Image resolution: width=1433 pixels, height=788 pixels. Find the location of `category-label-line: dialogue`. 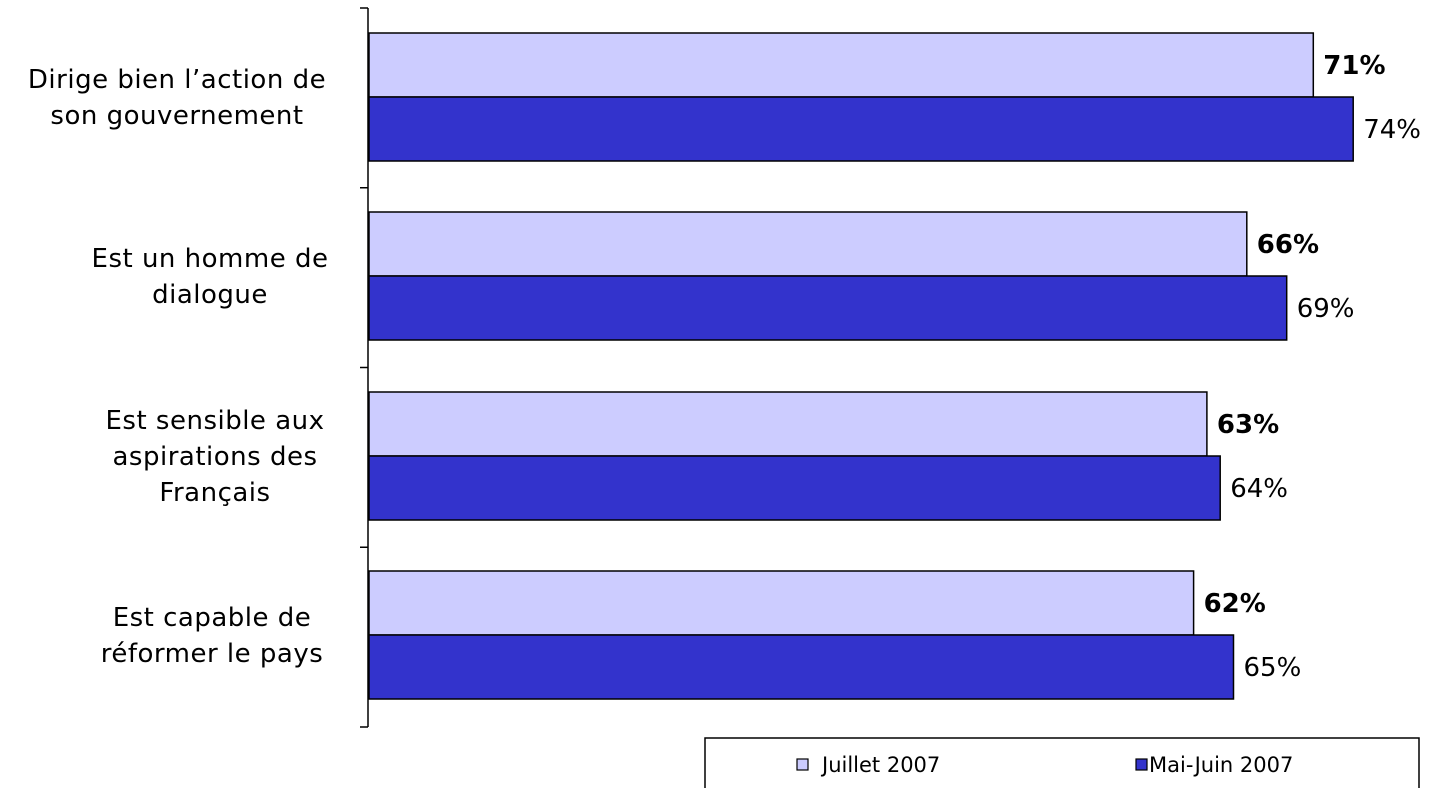

category-label-line: dialogue is located at coordinates (210, 295).